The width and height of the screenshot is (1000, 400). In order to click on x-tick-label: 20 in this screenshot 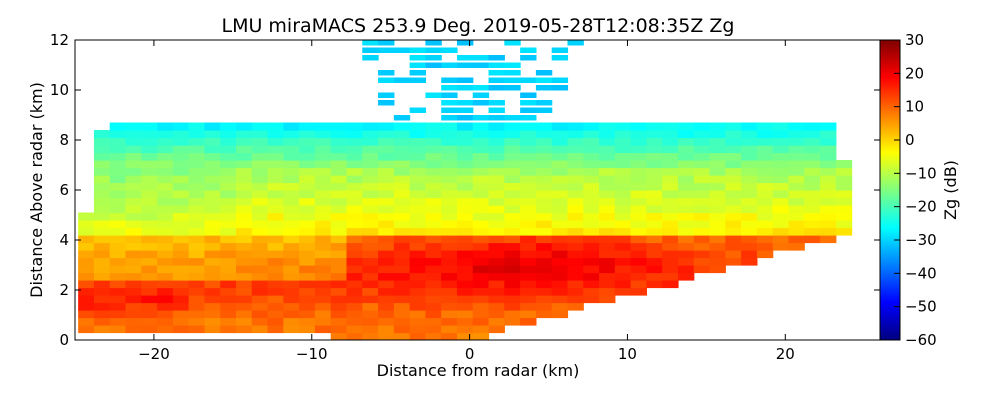, I will do `click(785, 354)`.